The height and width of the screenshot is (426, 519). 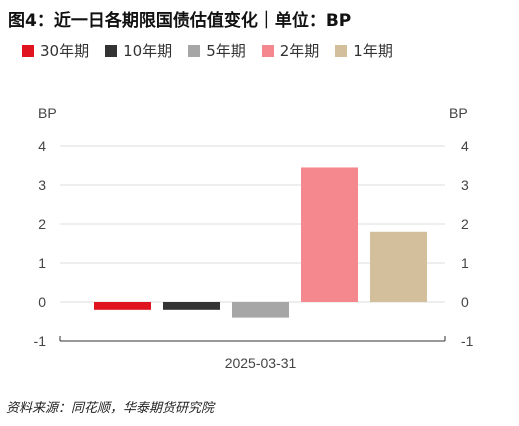 I want to click on legend-label: 2年期, so click(x=299, y=51).